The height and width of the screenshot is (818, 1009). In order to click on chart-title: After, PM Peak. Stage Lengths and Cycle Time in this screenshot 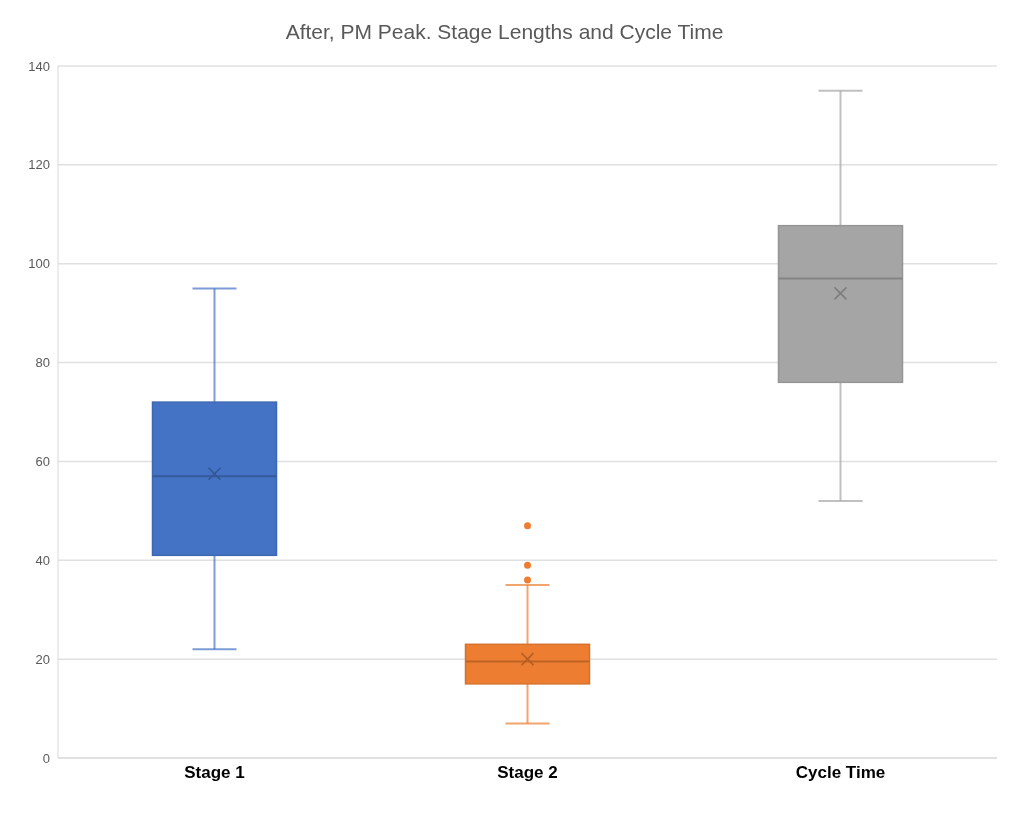, I will do `click(504, 31)`.